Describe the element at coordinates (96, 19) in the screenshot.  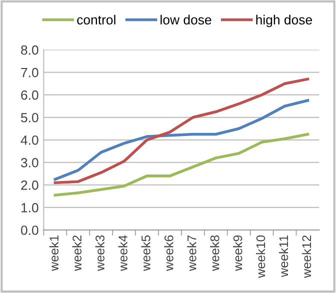
I see `legend-label: control` at that location.